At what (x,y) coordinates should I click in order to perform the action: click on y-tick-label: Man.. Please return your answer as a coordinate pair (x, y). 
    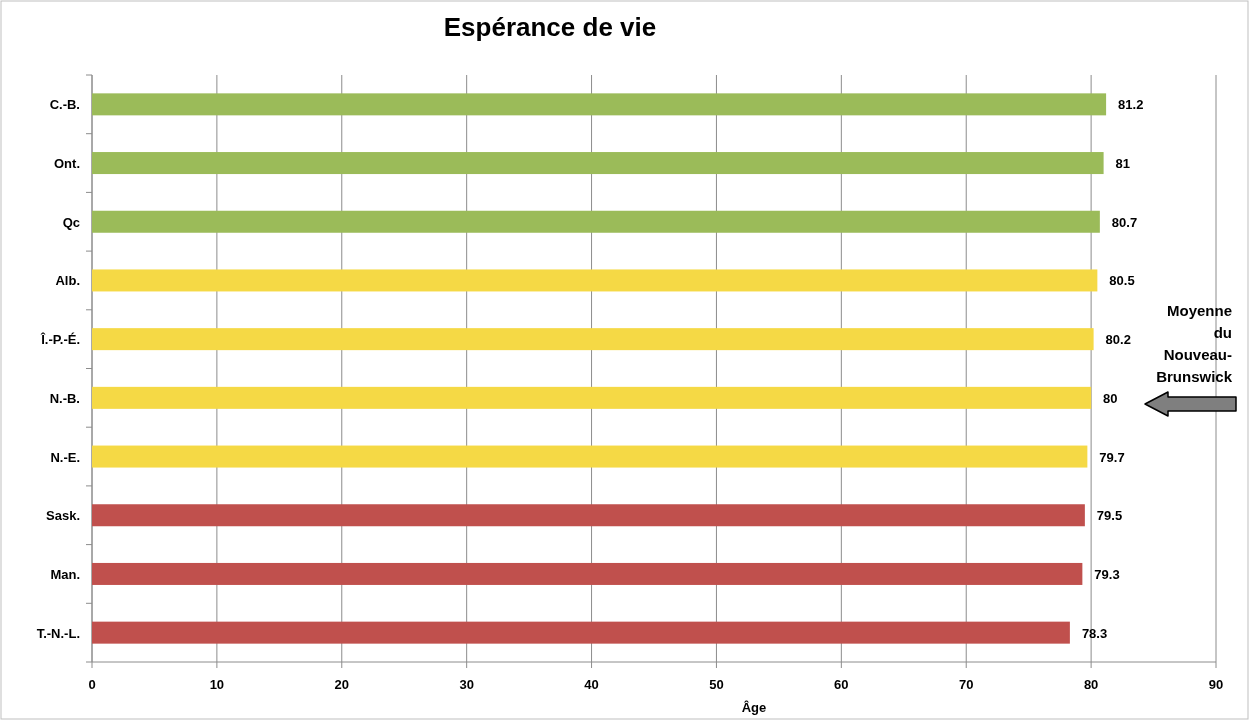
    Looking at the image, I should click on (65, 574).